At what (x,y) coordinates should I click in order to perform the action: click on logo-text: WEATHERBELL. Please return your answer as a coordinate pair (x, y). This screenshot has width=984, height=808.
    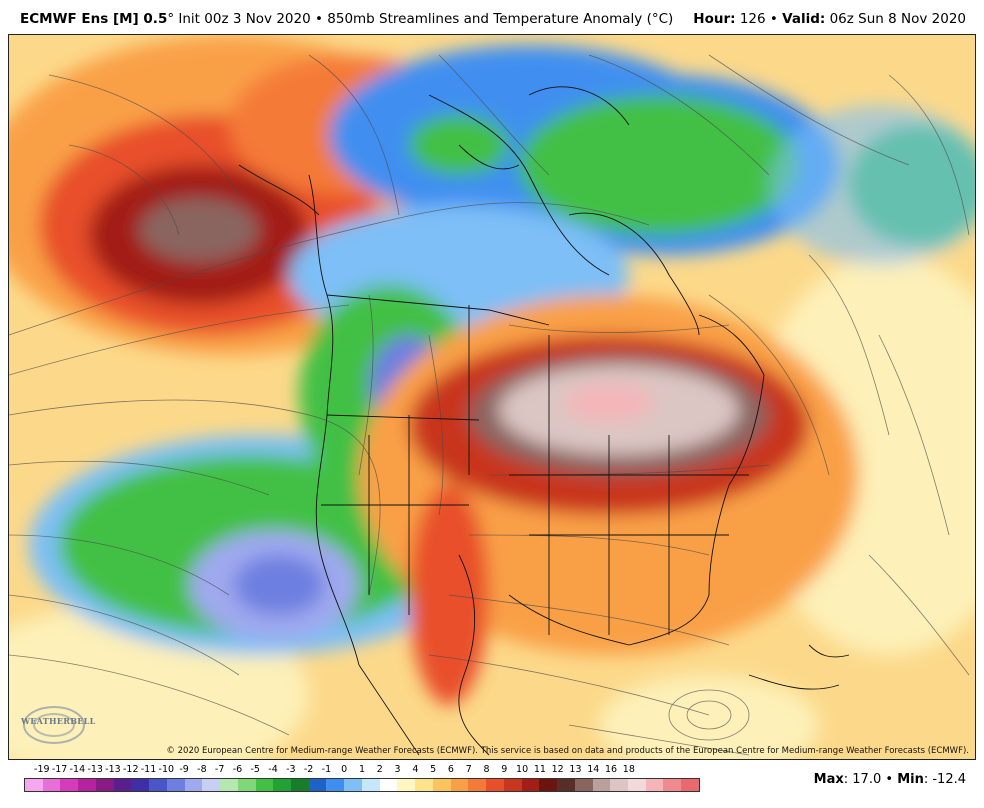
    Looking at the image, I should click on (58, 721).